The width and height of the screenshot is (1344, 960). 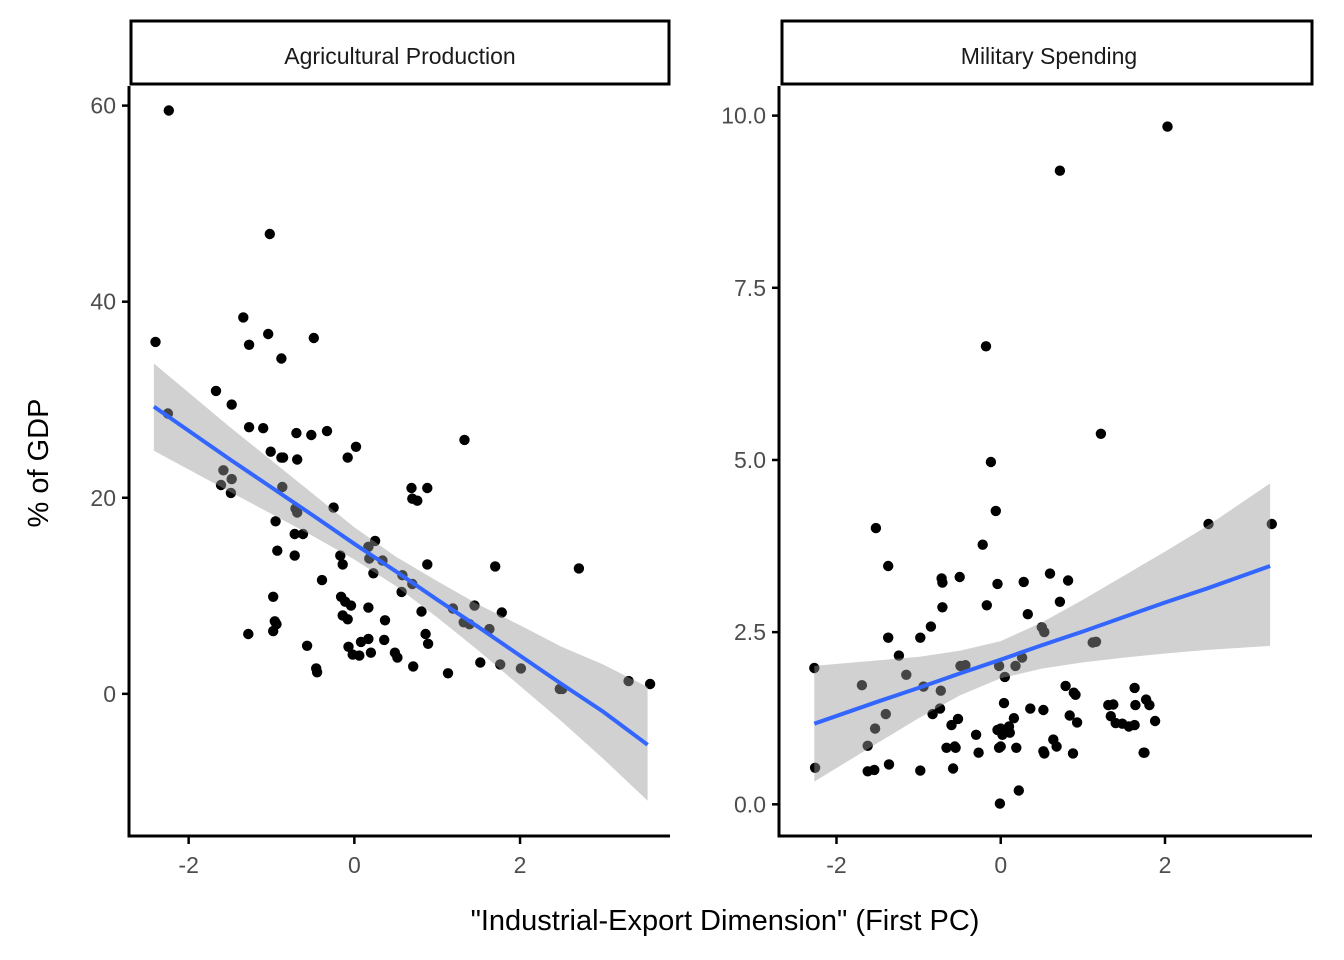 What do you see at coordinates (1042, 645) in the screenshot?
I see `regression-line` at bounding box center [1042, 645].